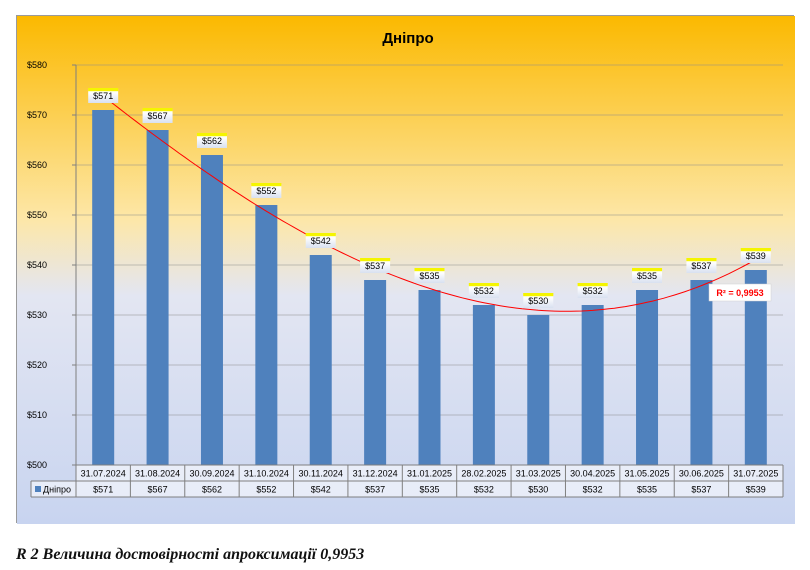  I want to click on data-label-text: $552, so click(266, 191).